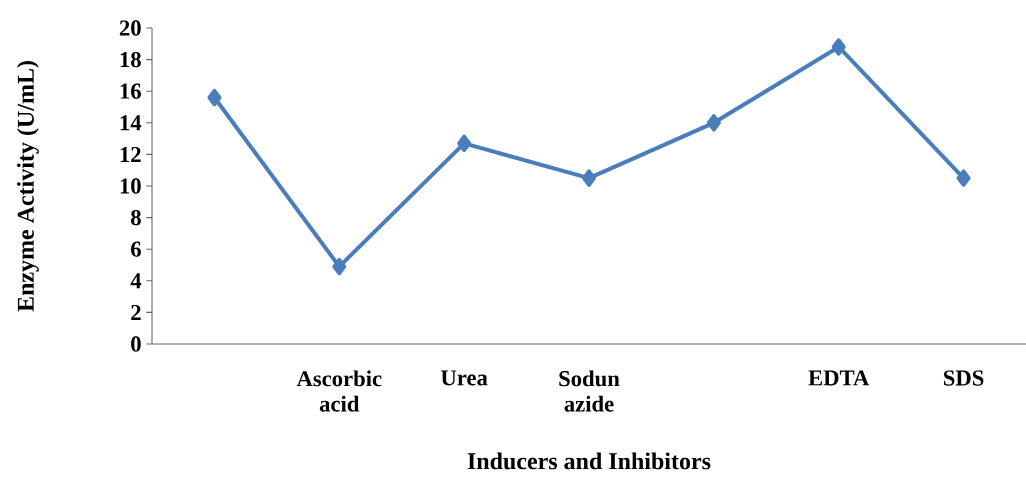 This screenshot has width=1026, height=479. I want to click on x-tick-label: Sodun azide, so click(589, 391).